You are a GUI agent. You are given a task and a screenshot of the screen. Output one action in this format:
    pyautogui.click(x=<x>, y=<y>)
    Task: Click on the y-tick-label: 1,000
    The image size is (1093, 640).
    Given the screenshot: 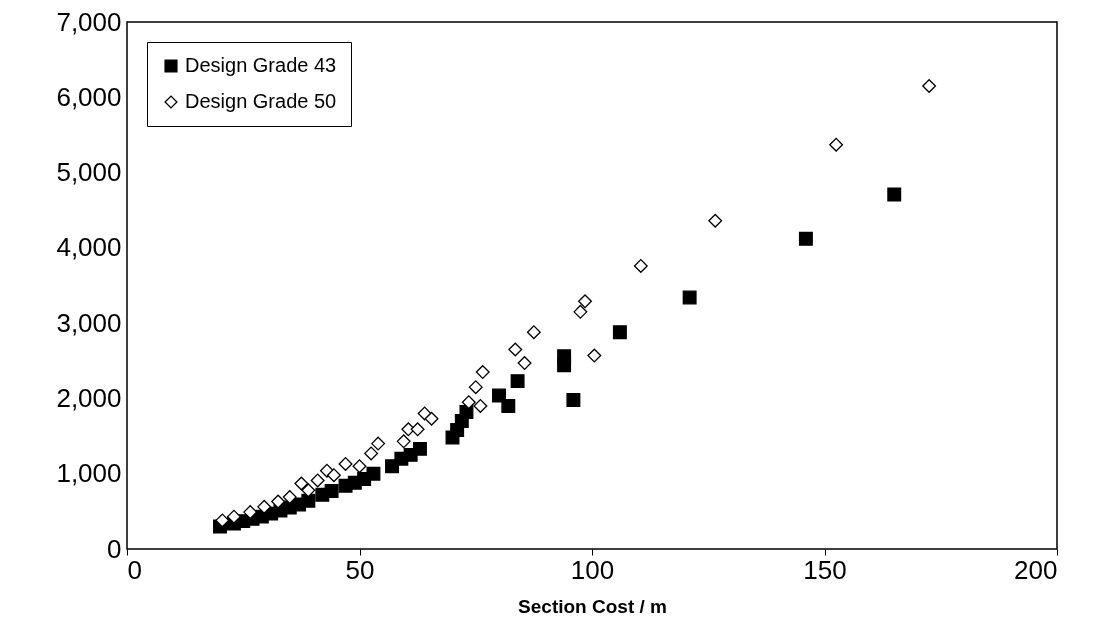 What is the action you would take?
    pyautogui.click(x=89, y=473)
    